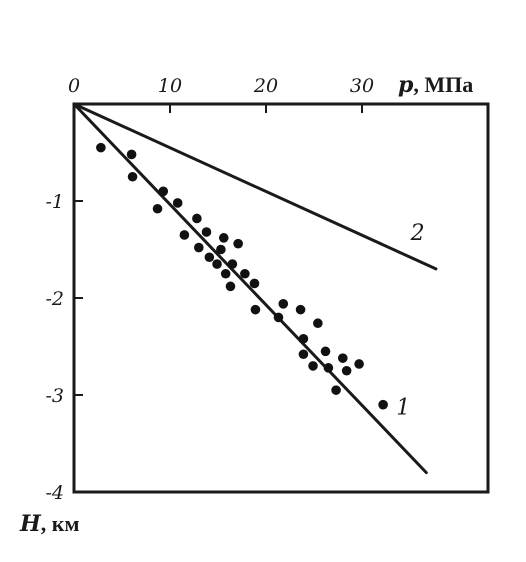  What do you see at coordinates (265, 86) in the screenshot?
I see `x-tick-label: 20` at bounding box center [265, 86].